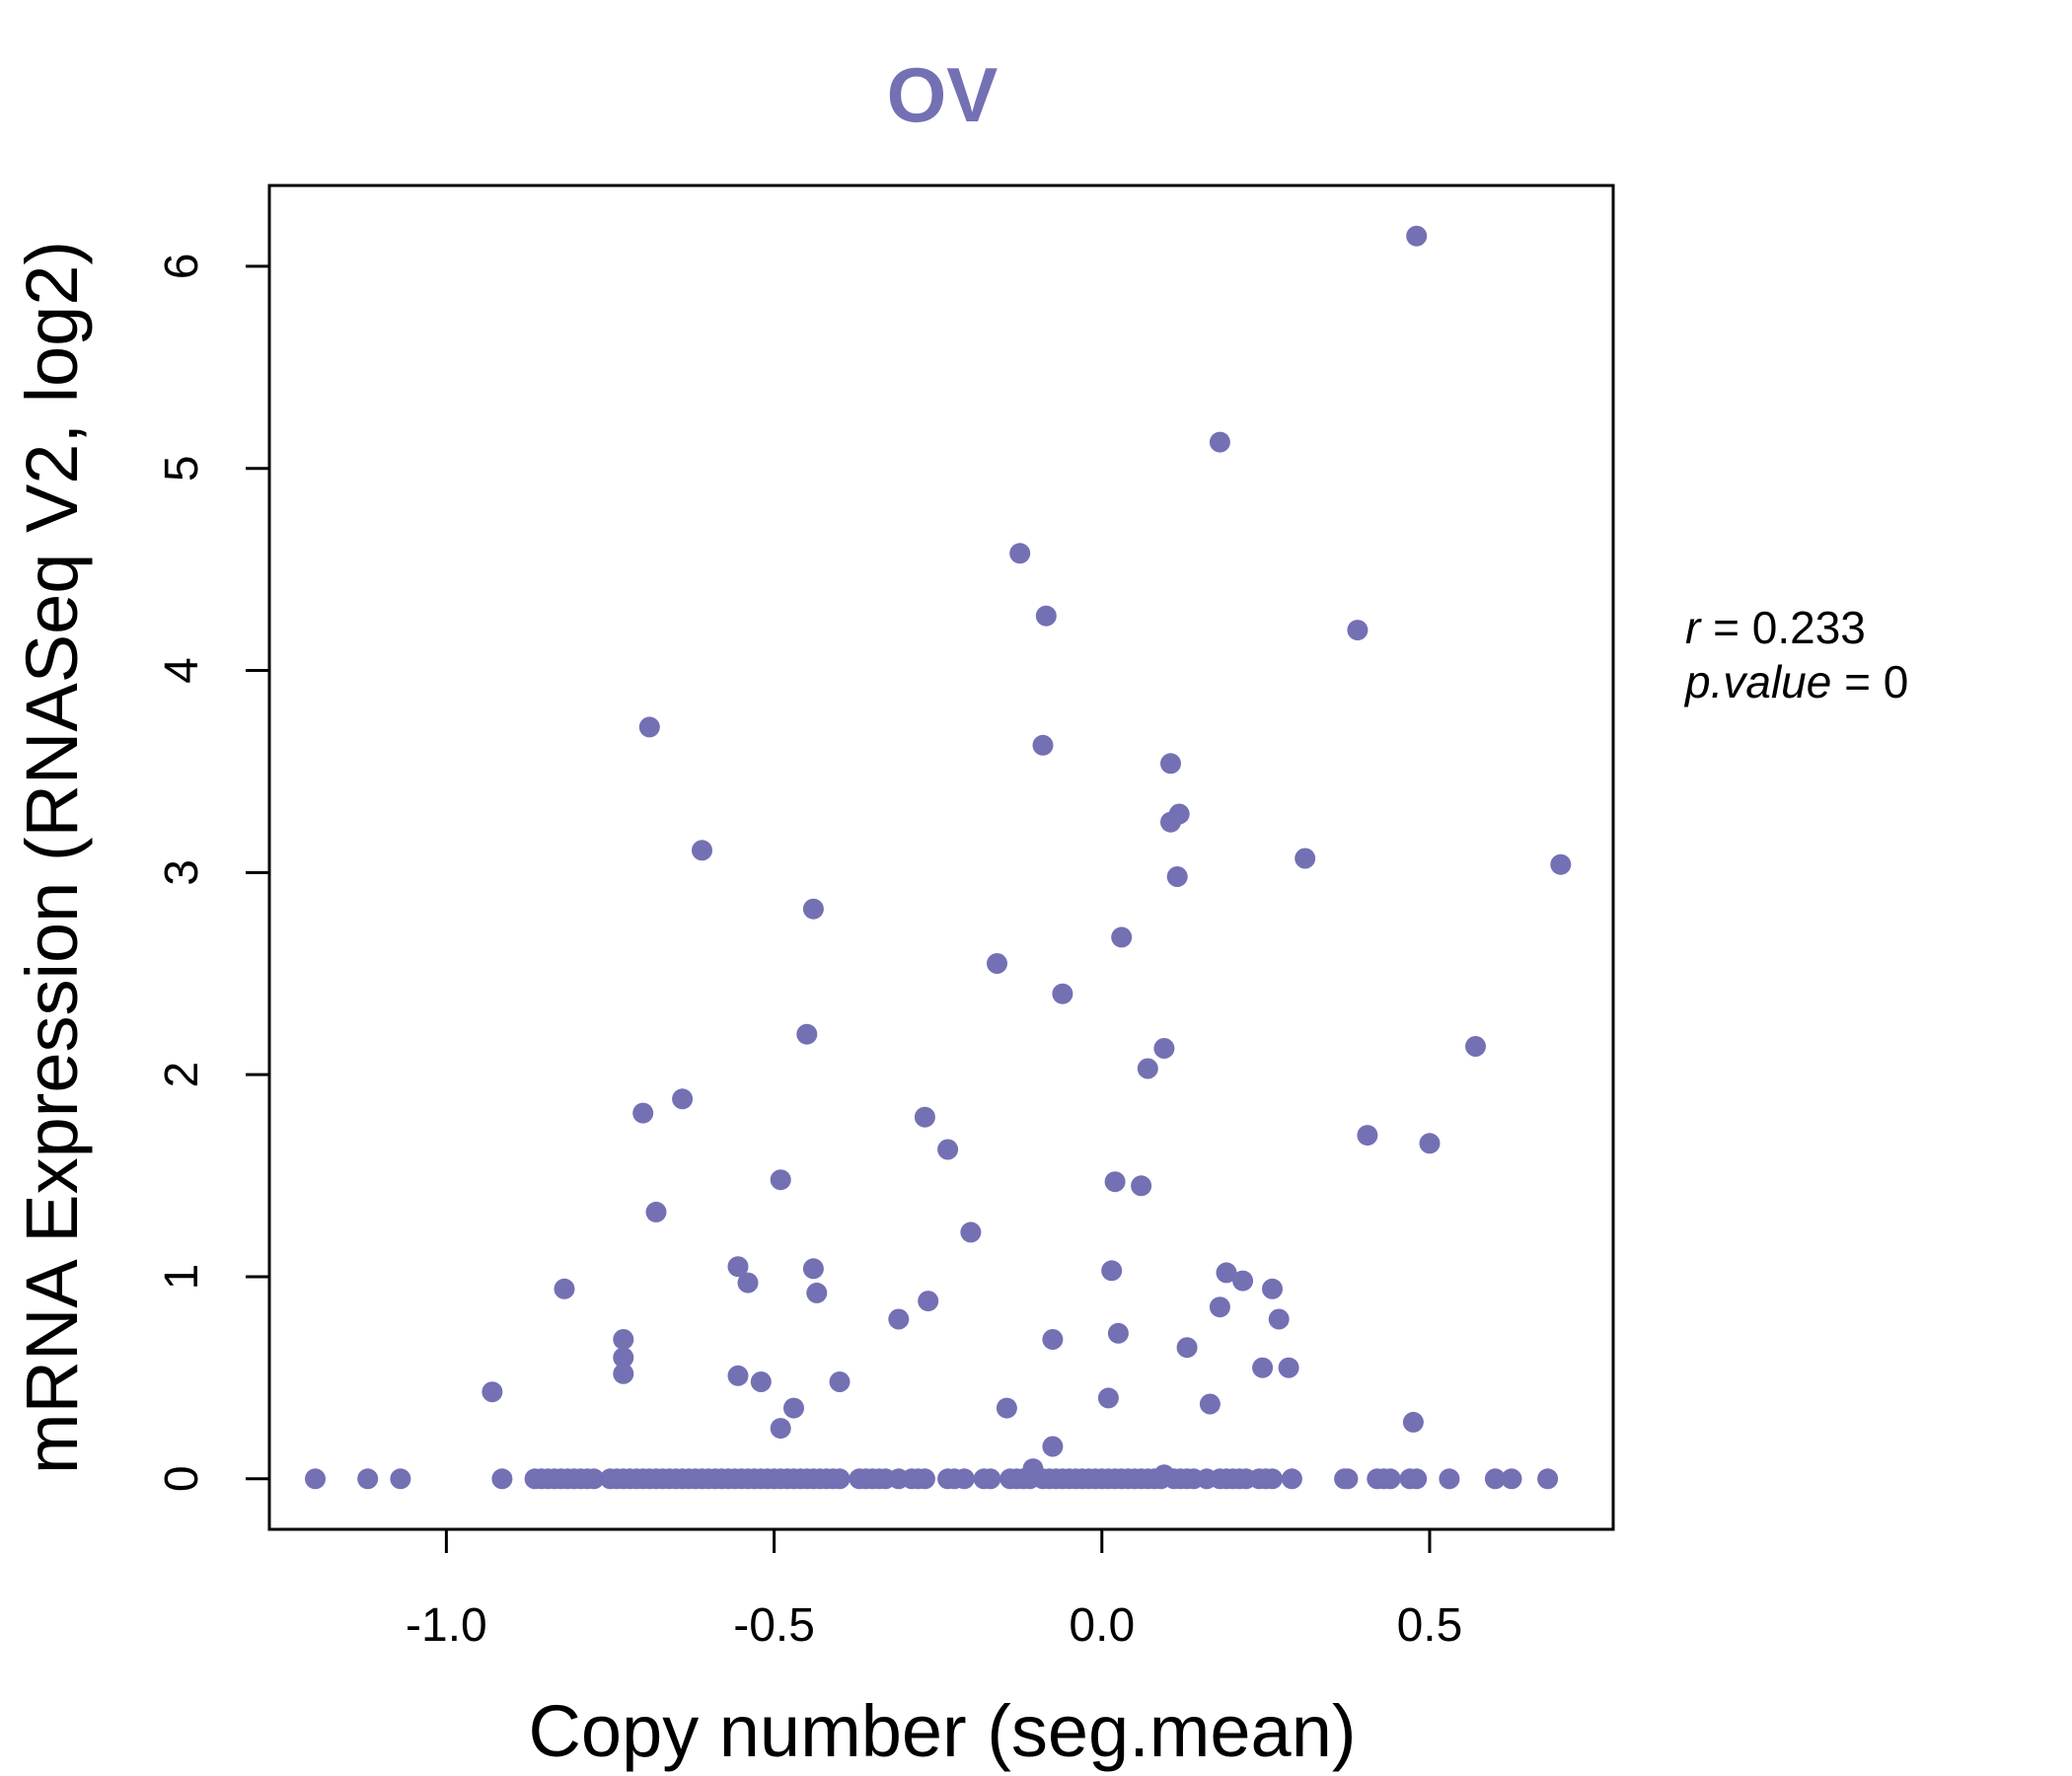 The image size is (2072, 1776). What do you see at coordinates (1857, 681) in the screenshot?
I see `p-equals: =` at bounding box center [1857, 681].